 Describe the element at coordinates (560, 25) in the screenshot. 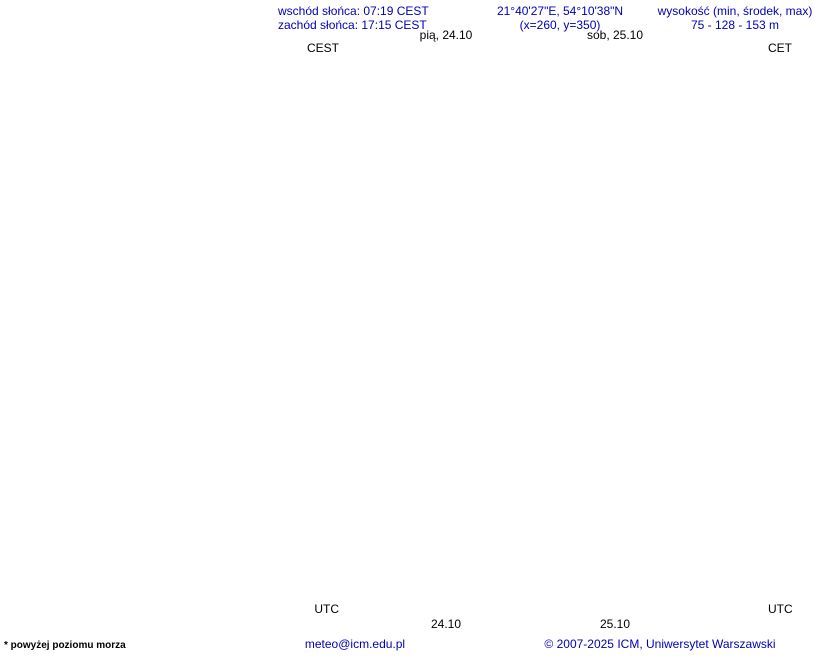

I see `grid-point-text: (x=260, y=350)` at that location.